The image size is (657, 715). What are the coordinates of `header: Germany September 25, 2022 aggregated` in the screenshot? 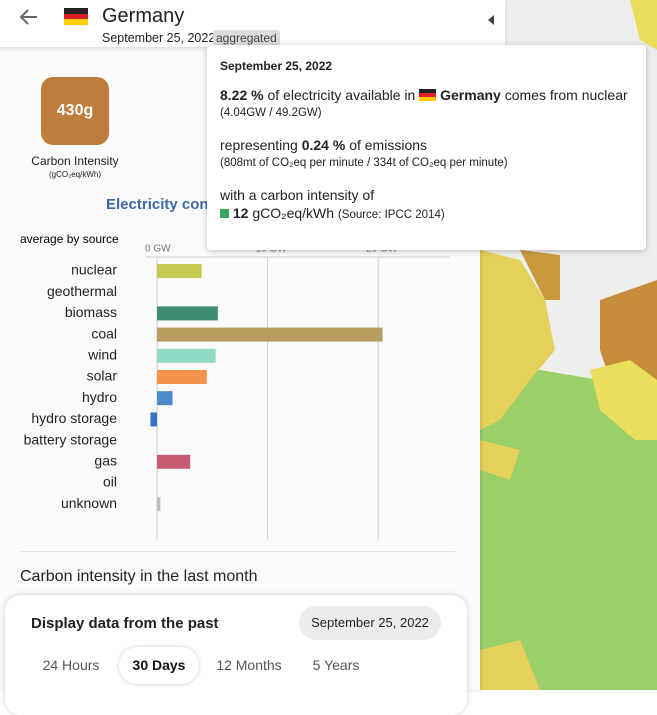 It's located at (252, 23).